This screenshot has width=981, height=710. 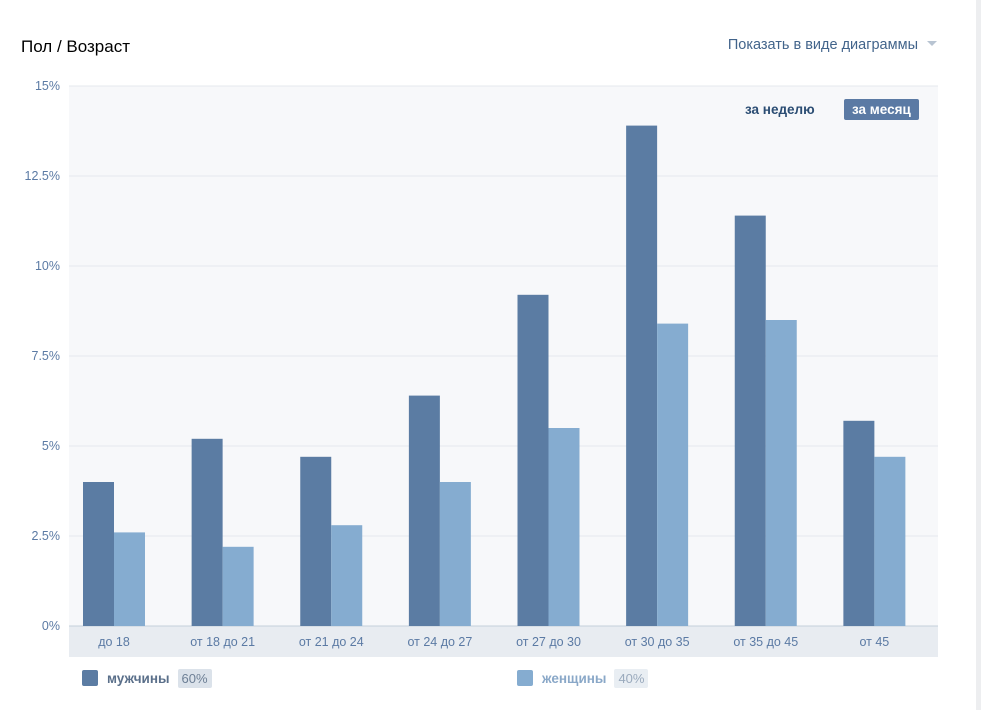 I want to click on x-tick-label: от 21 до 24, so click(x=331, y=642).